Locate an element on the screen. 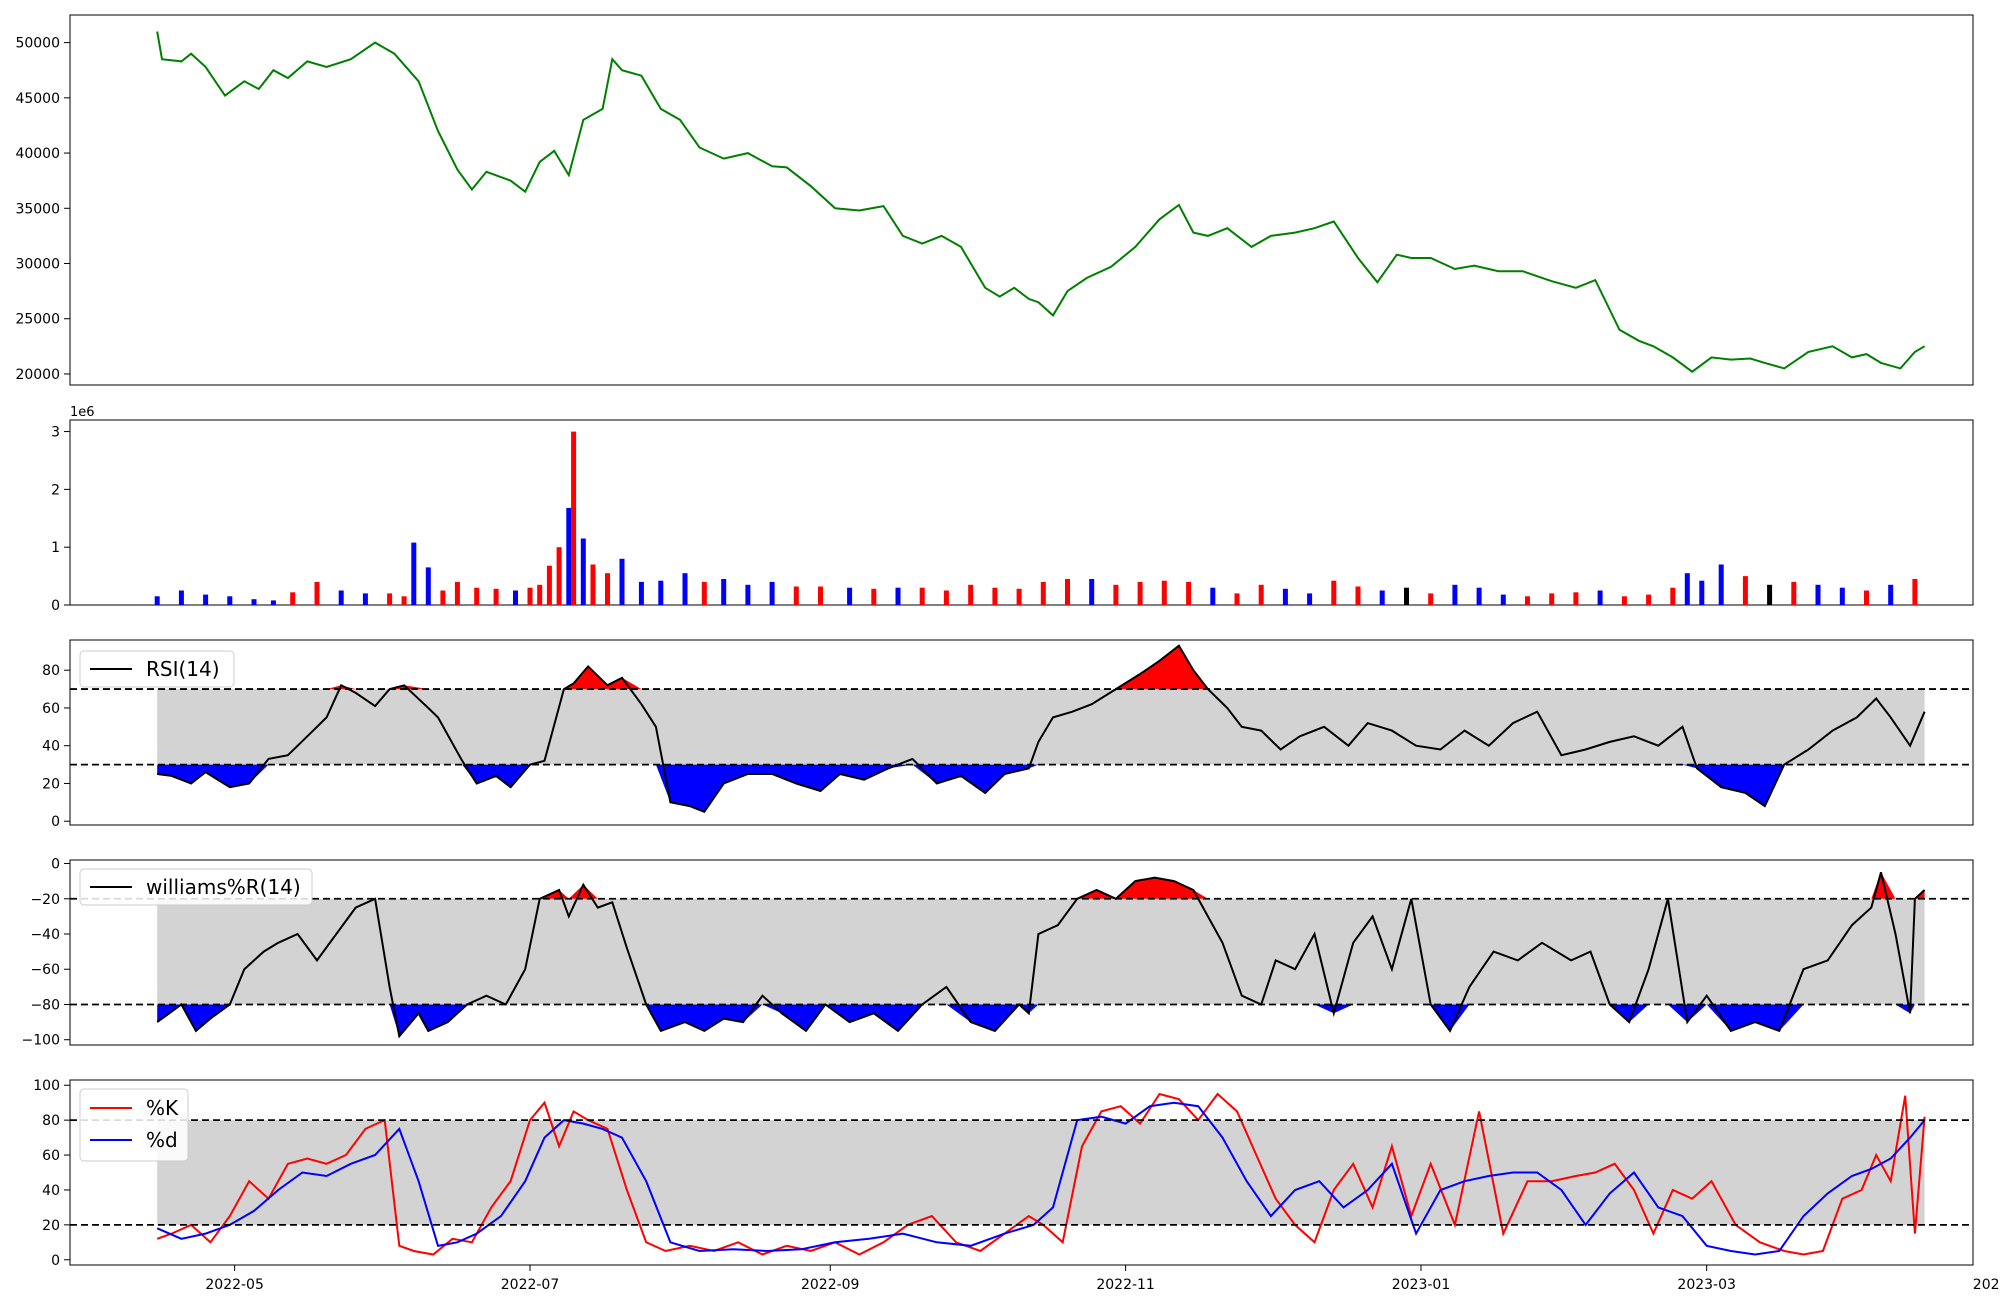 The width and height of the screenshot is (2000, 1304). x-tick-label: 2022-09 is located at coordinates (830, 1285).